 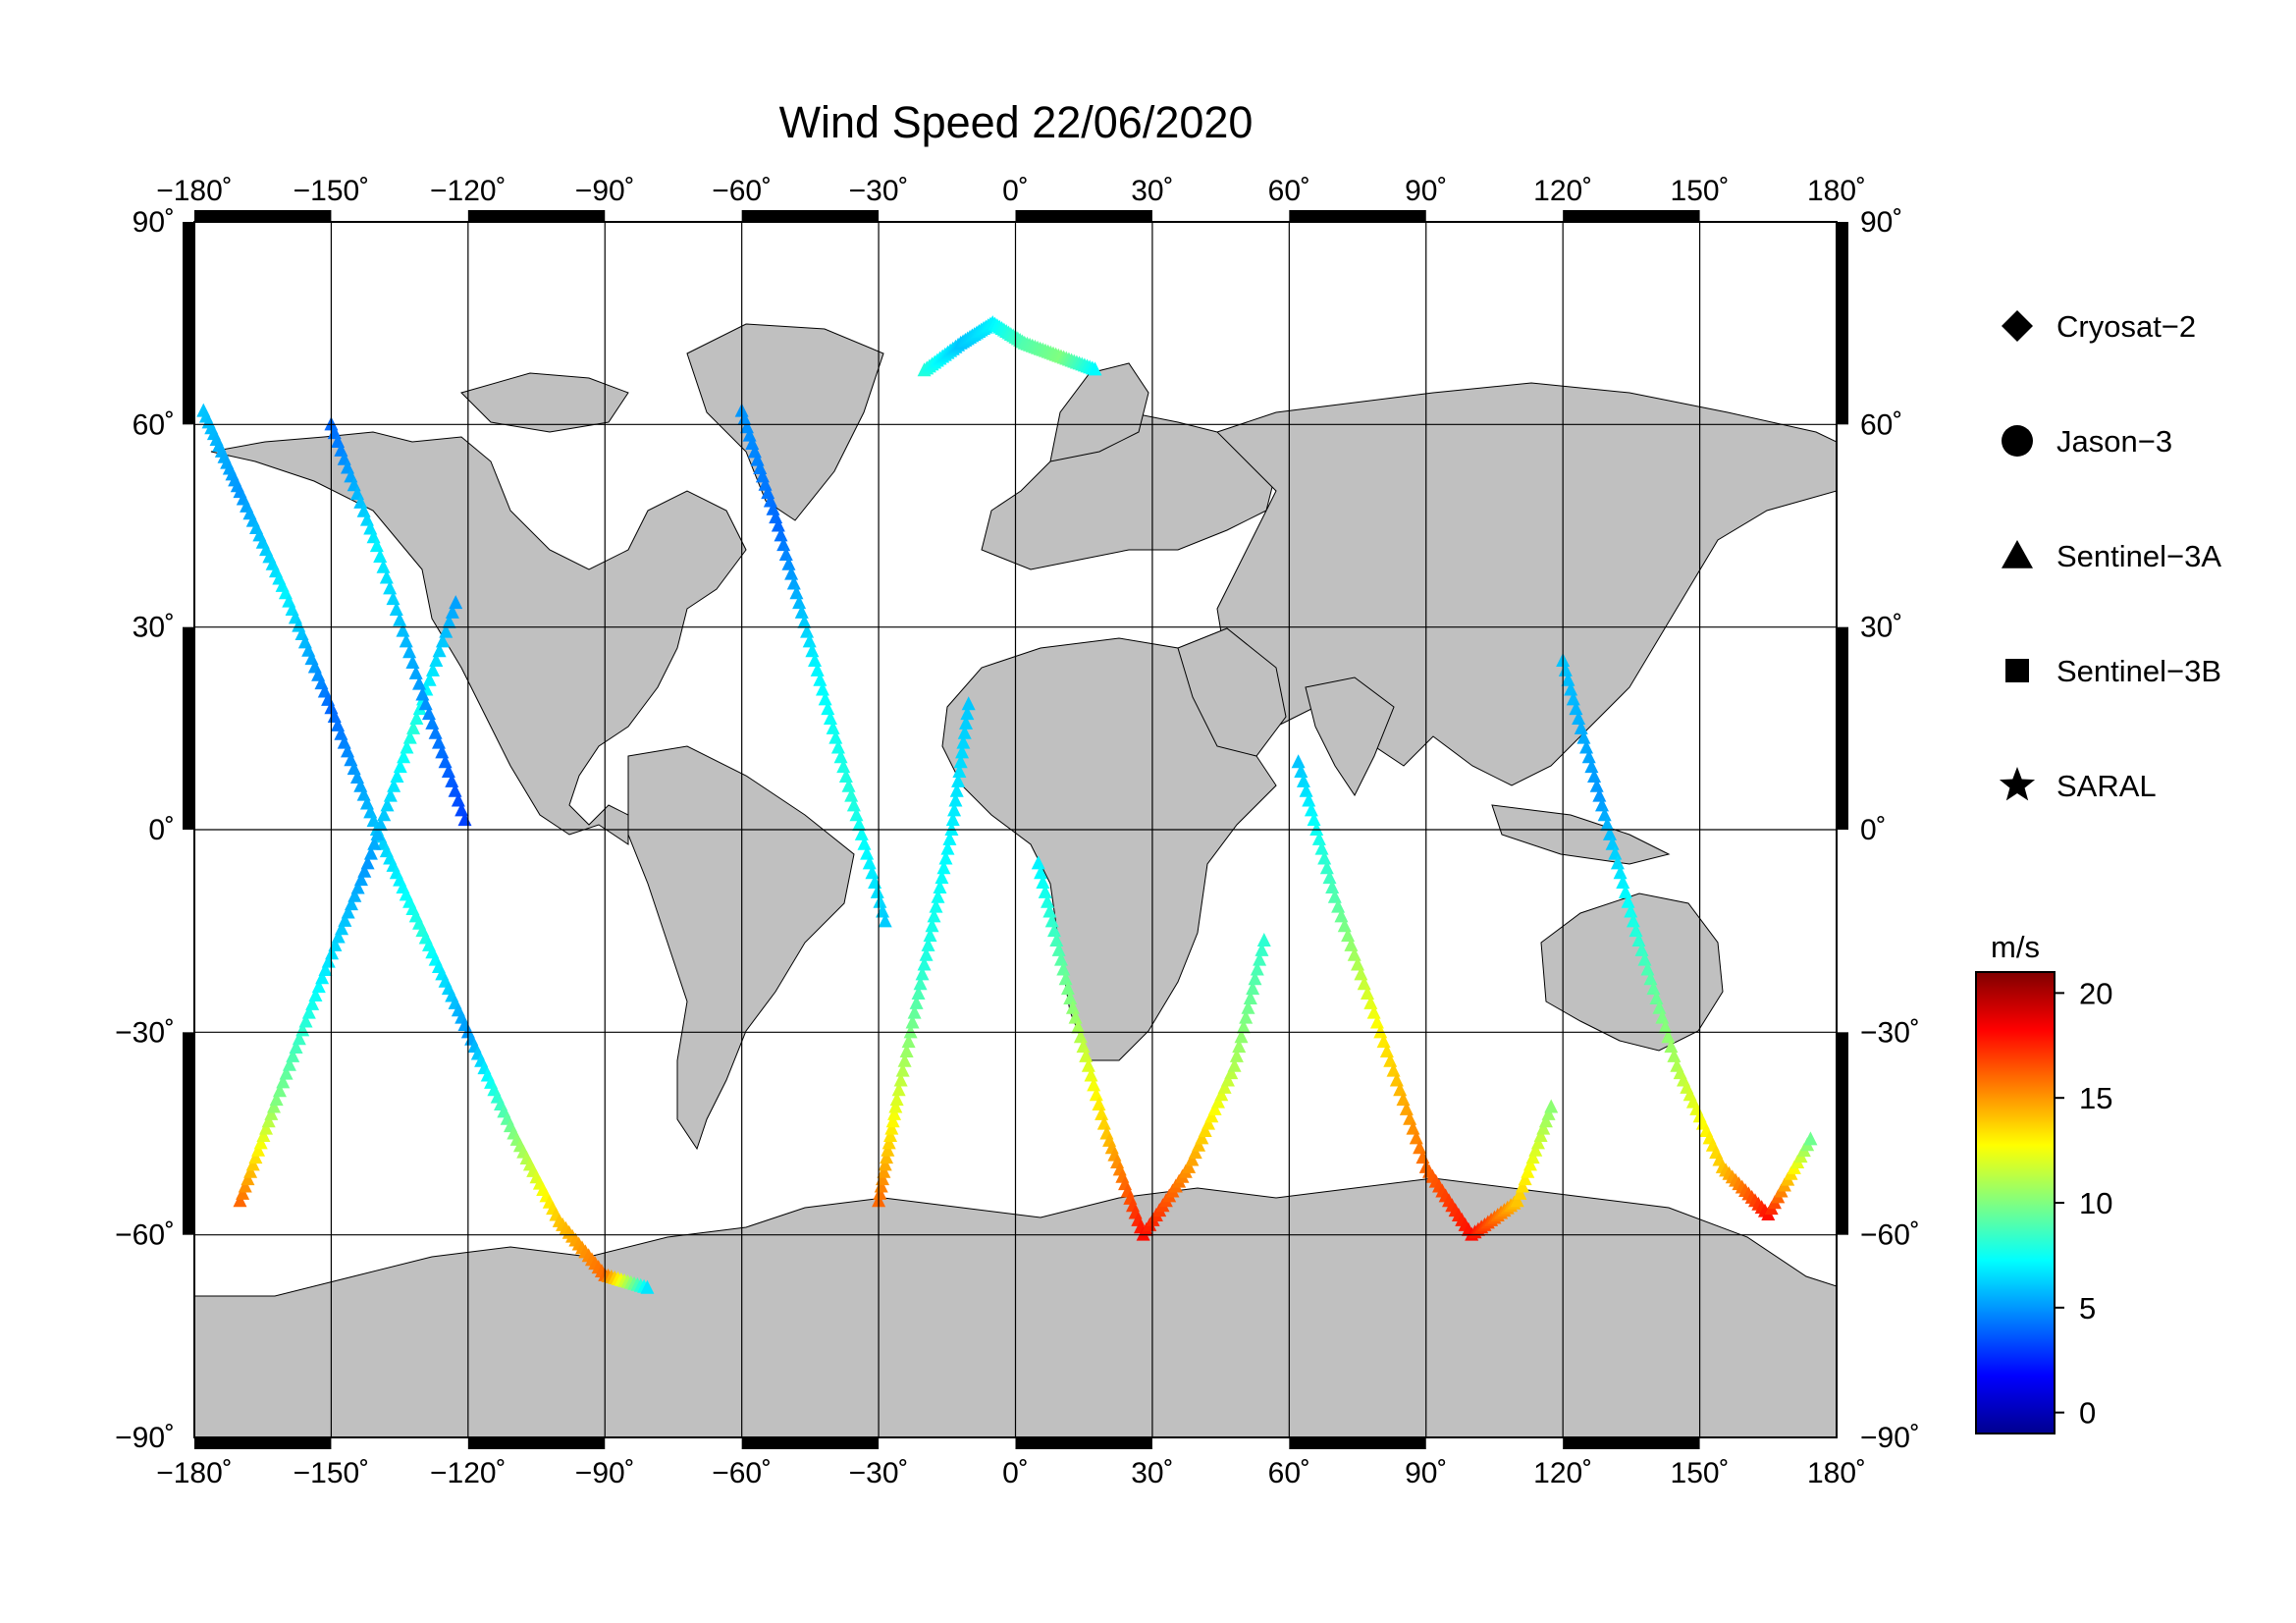 I want to click on circle-icon, so click(x=2018, y=441).